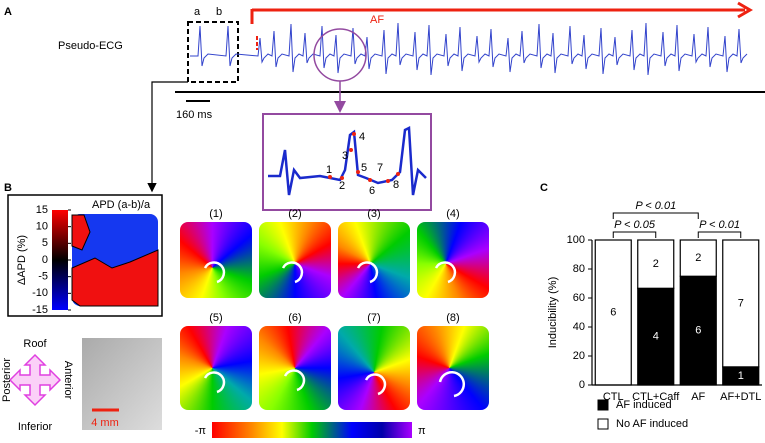  I want to click on y-tick-label: 60, so click(579, 298).